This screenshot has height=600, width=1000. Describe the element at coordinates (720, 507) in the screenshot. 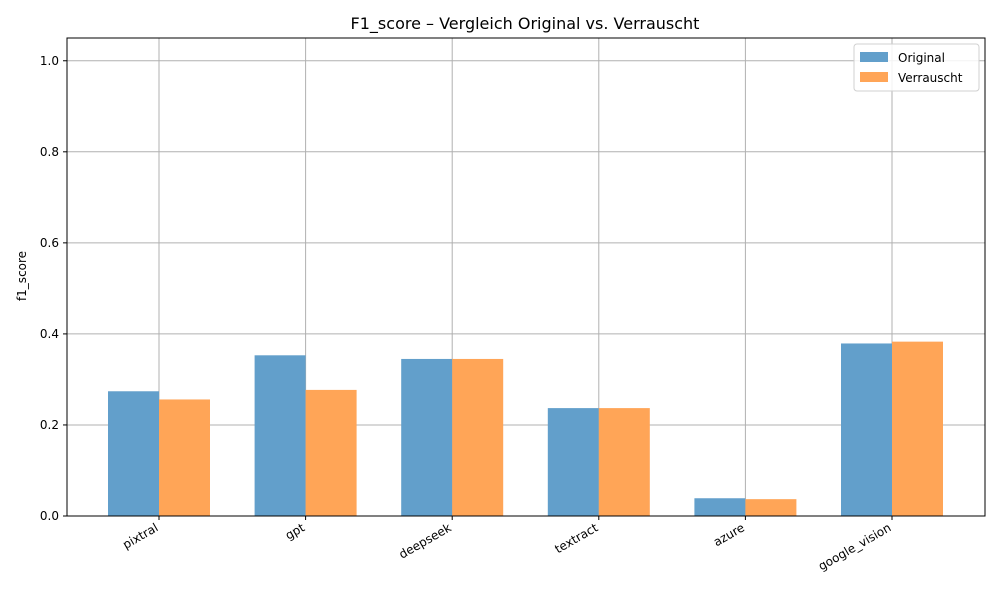

I see `bar-original-azure` at that location.